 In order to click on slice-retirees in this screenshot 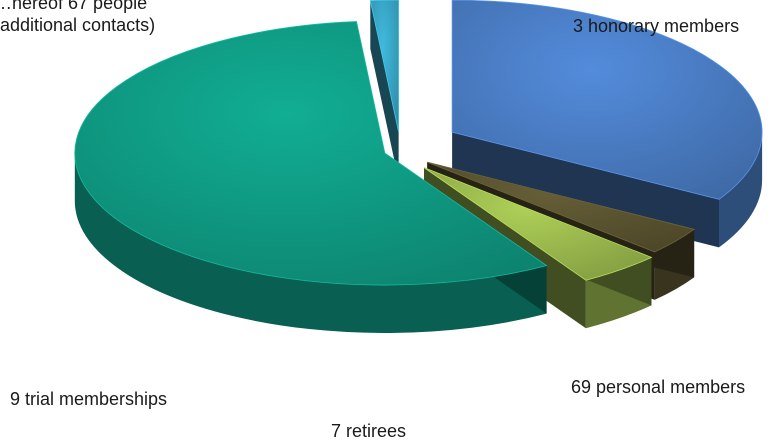, I will do `click(561, 207)`.